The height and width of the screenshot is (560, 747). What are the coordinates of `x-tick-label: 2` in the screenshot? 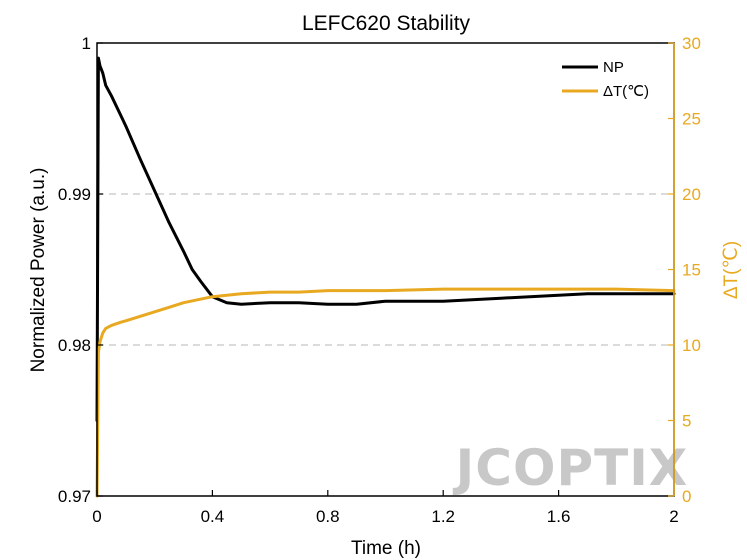 It's located at (673, 516).